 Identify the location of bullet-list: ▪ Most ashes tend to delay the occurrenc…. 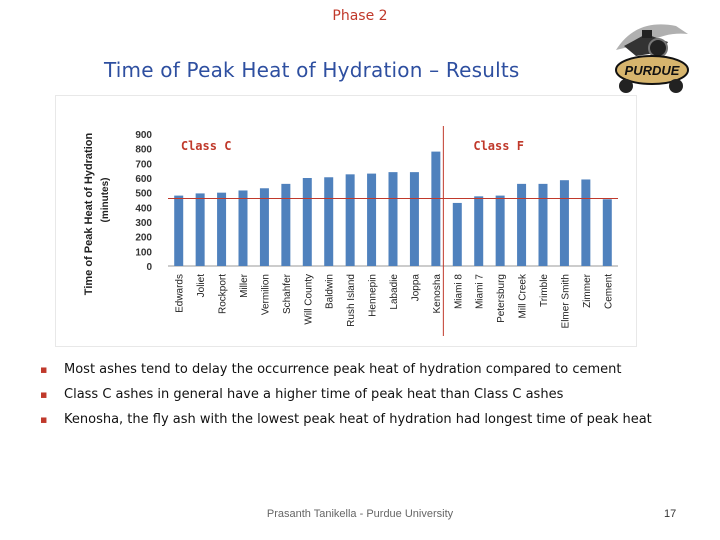
(350, 397).